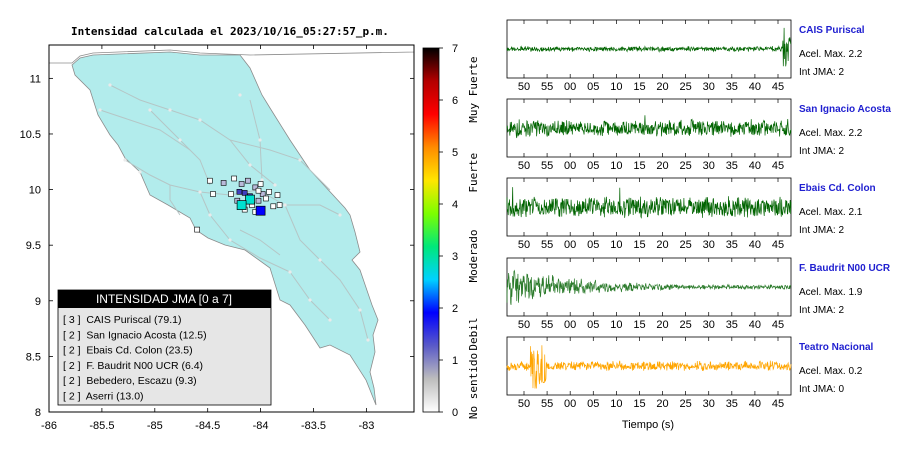 This screenshot has height=460, width=910. What do you see at coordinates (755, 404) in the screenshot?
I see `time-tick-label: 40` at bounding box center [755, 404].